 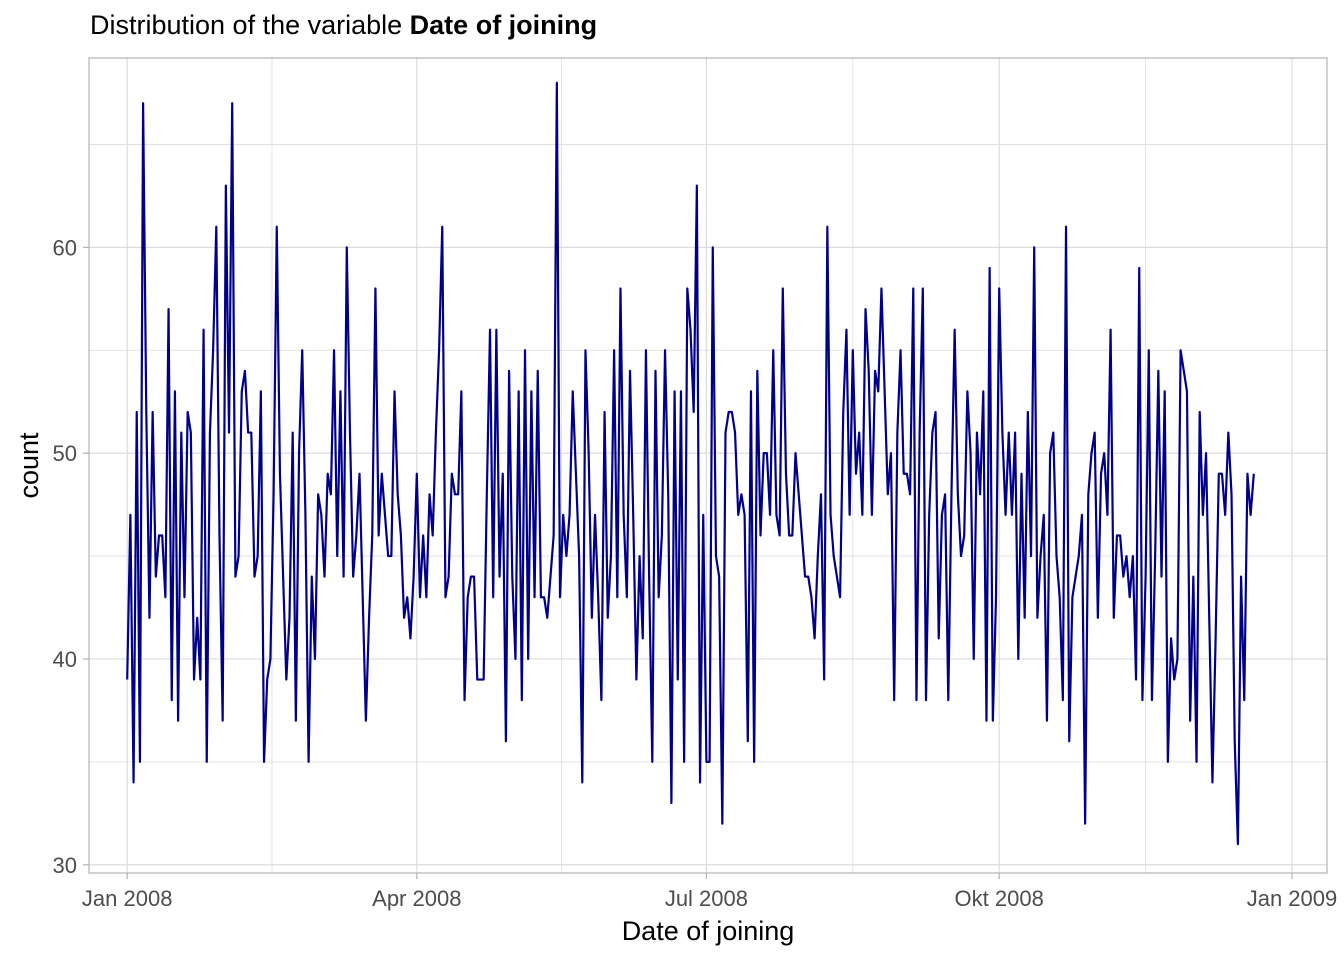 What do you see at coordinates (503, 25) in the screenshot?
I see `chart-title-bold: Date of joining` at bounding box center [503, 25].